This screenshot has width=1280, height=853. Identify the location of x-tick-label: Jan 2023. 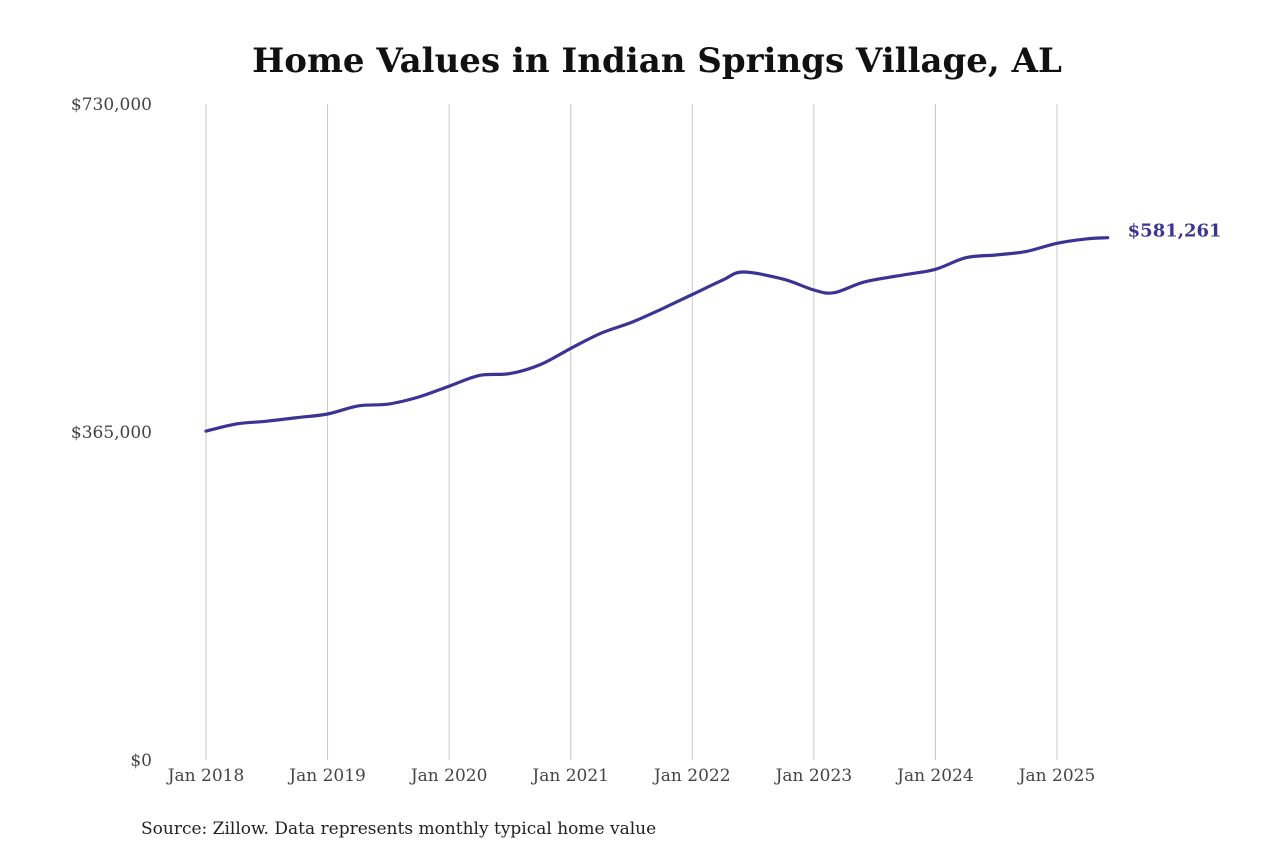
(813, 776).